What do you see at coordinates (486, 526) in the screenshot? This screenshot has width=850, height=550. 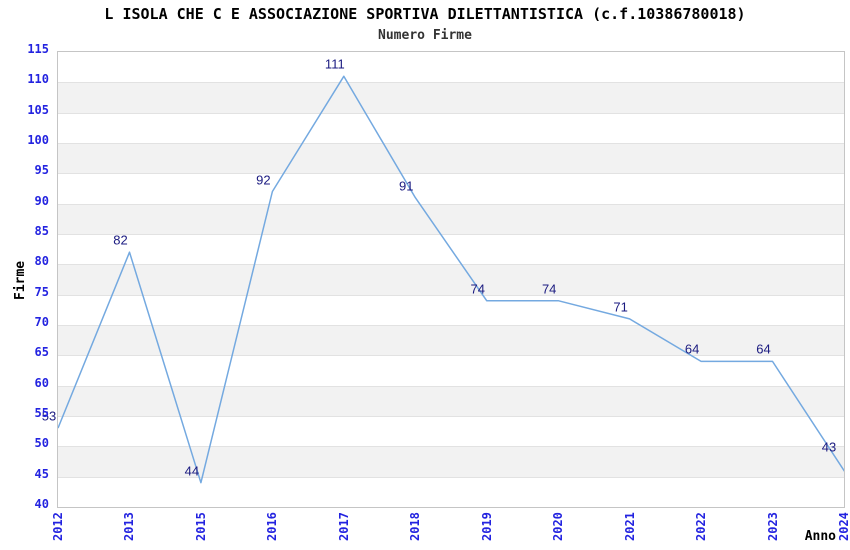 I see `x-tick-label: 2019` at bounding box center [486, 526].